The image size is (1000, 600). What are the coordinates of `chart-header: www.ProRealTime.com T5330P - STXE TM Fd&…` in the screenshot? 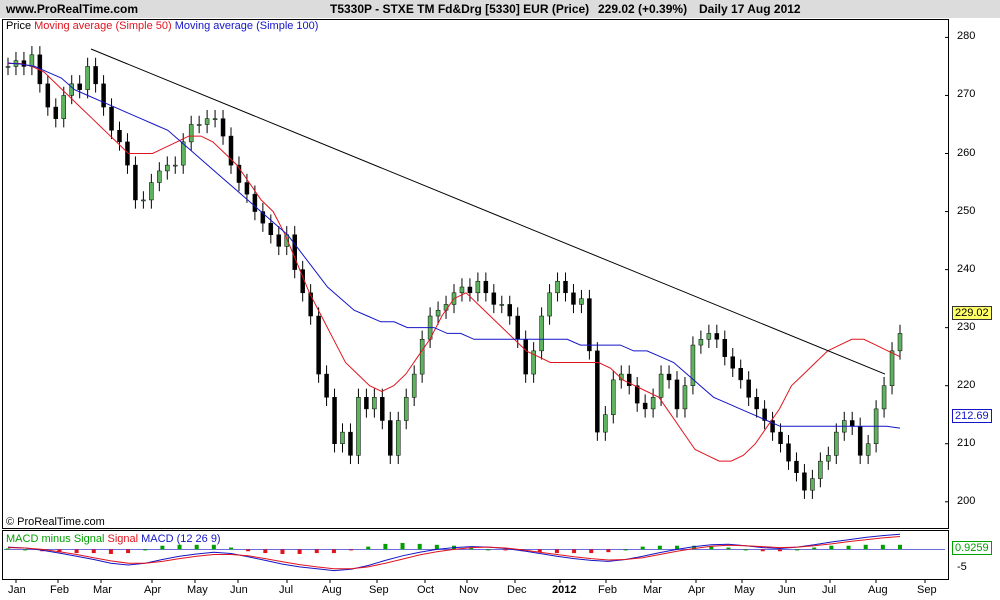 It's located at (500, 9).